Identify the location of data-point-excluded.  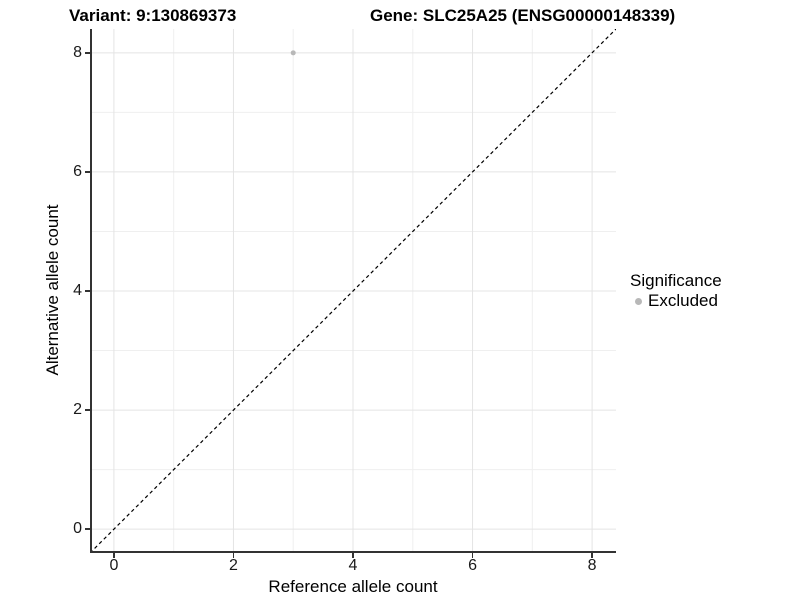
(293, 53).